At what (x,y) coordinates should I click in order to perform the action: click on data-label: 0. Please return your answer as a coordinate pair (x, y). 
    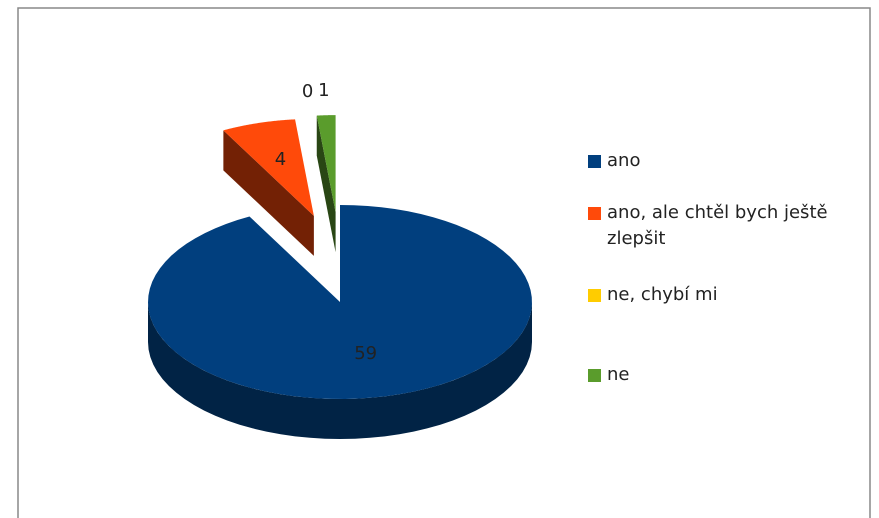
    Looking at the image, I should click on (307, 91).